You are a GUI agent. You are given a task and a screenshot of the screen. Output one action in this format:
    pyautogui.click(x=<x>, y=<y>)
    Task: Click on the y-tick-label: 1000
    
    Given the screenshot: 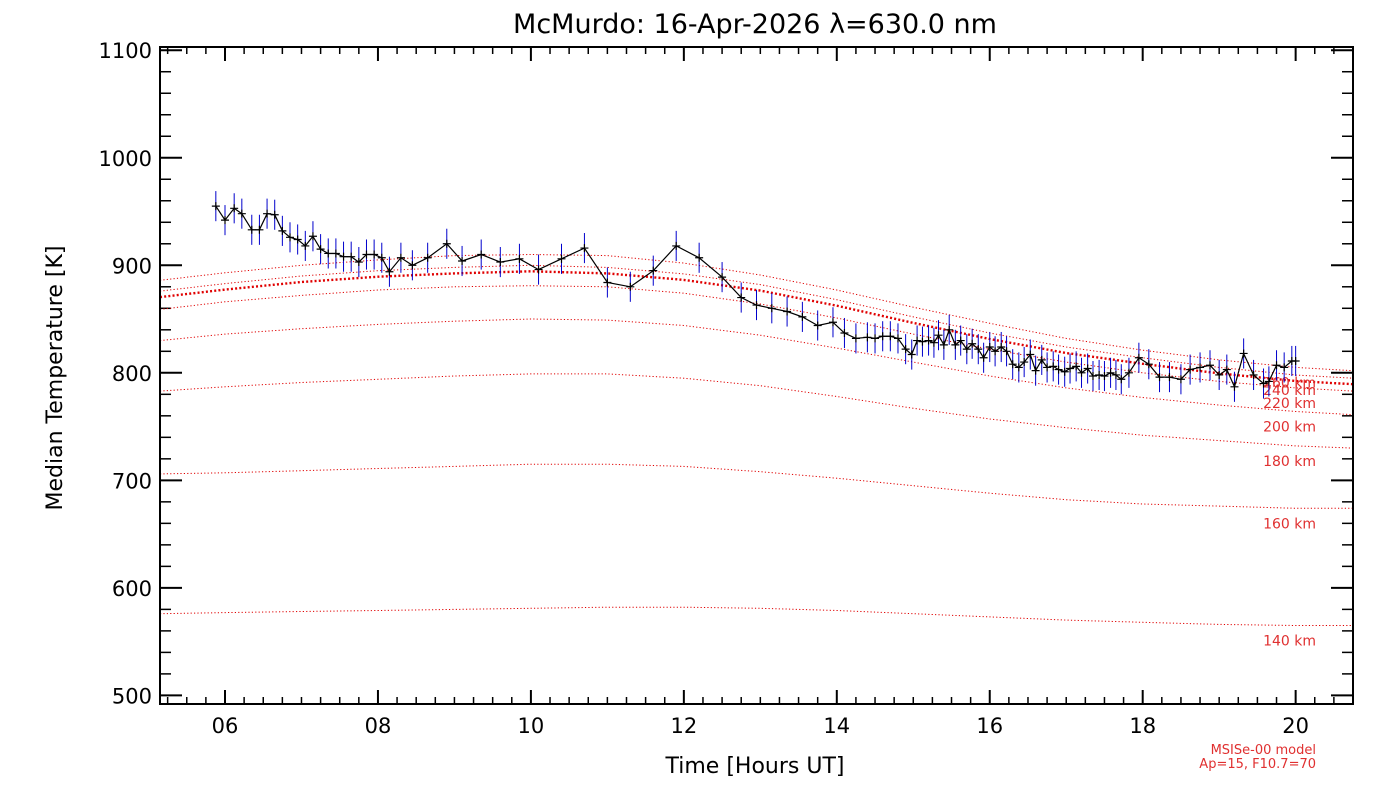 What is the action you would take?
    pyautogui.click(x=125, y=159)
    